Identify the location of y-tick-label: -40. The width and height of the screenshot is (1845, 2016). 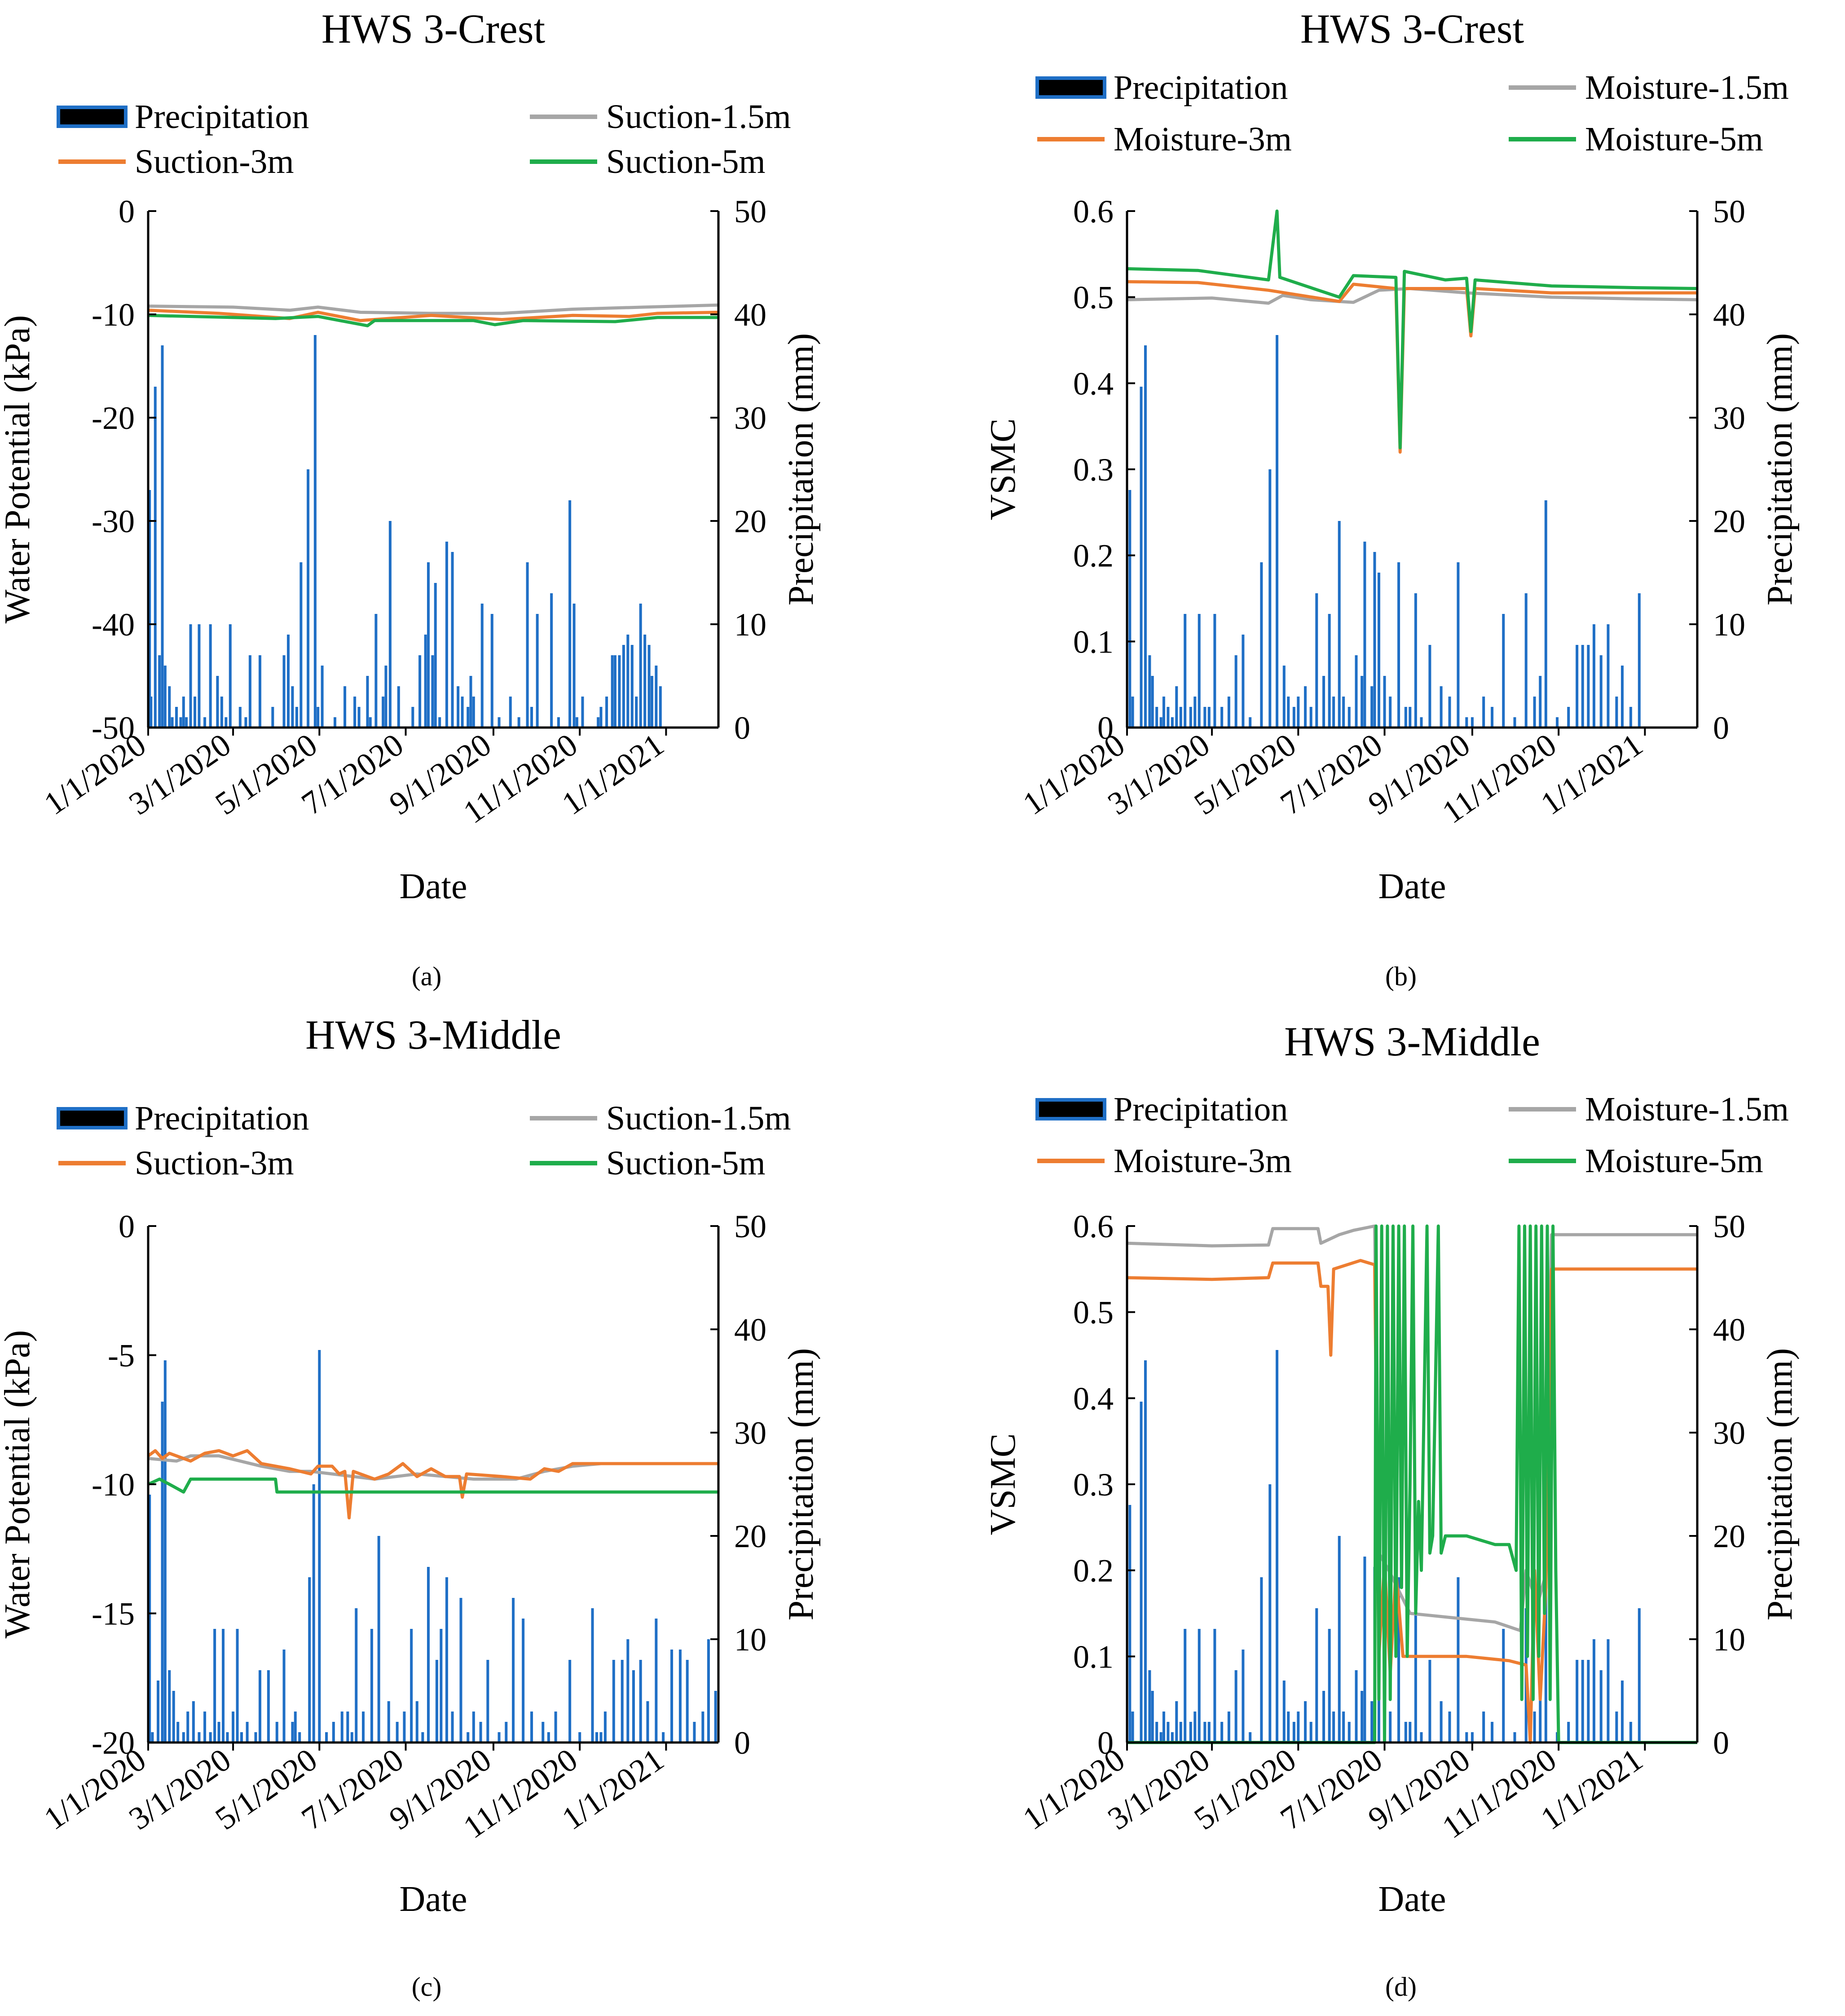
(113, 625).